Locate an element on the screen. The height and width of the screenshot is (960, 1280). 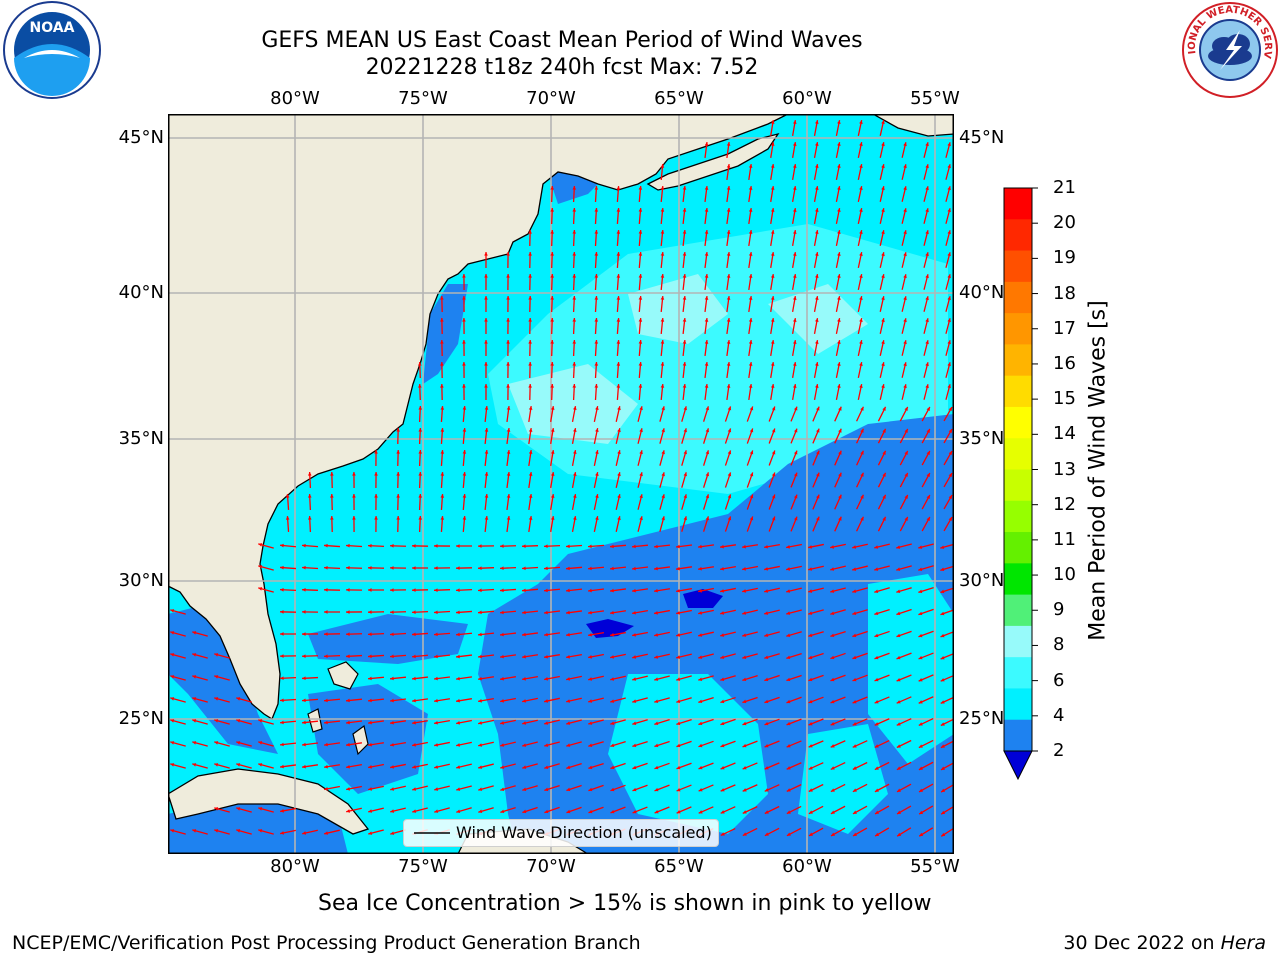
lat-label-right: 40°N is located at coordinates (982, 292).